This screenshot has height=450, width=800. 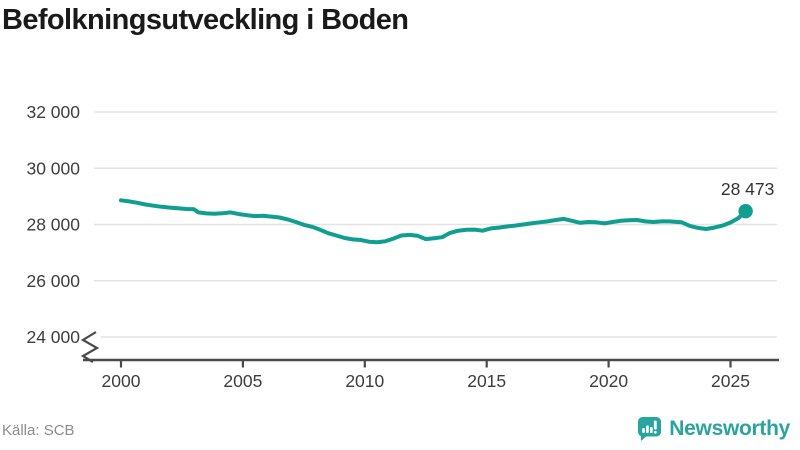 I want to click on x-axis-tick-label: 2005, so click(x=242, y=381).